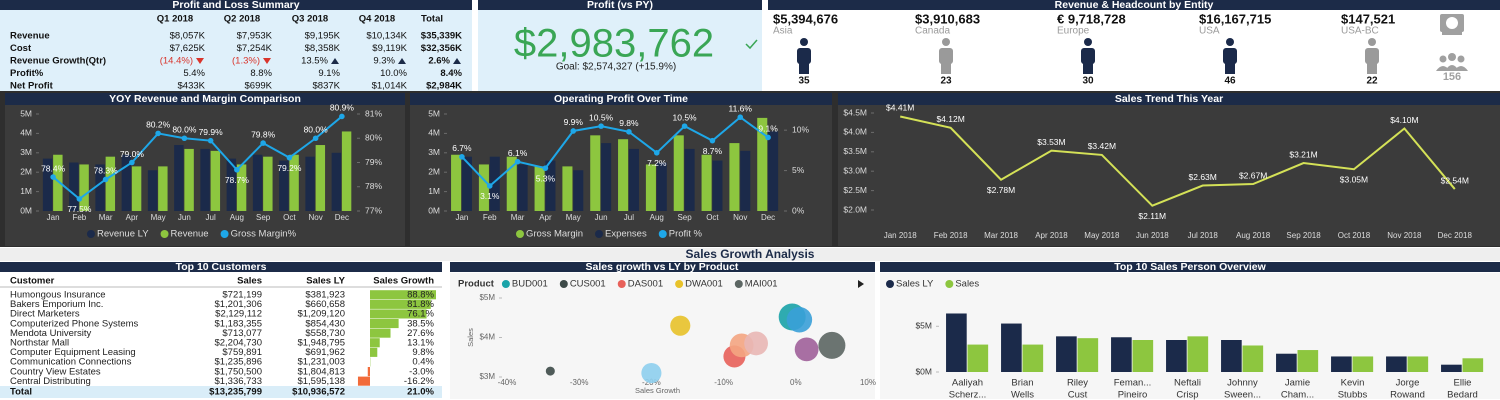 This screenshot has width=1500, height=400. Describe the element at coordinates (1051, 235) in the screenshot. I see `x-tick-label: Apr 2018` at that location.